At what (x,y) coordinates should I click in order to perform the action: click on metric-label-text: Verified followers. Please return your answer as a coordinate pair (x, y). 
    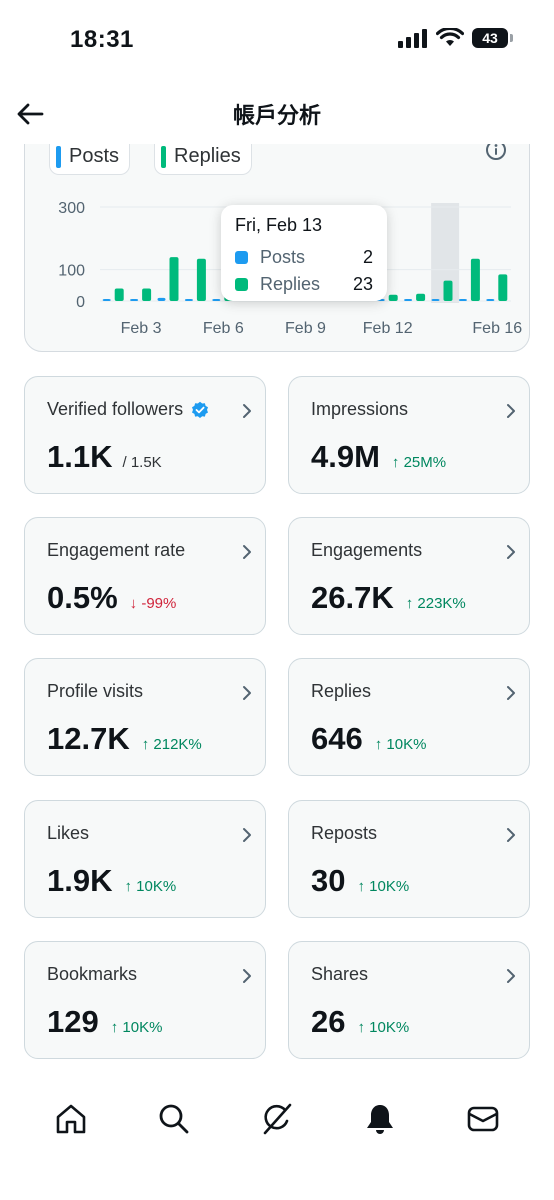
    Looking at the image, I should click on (115, 409).